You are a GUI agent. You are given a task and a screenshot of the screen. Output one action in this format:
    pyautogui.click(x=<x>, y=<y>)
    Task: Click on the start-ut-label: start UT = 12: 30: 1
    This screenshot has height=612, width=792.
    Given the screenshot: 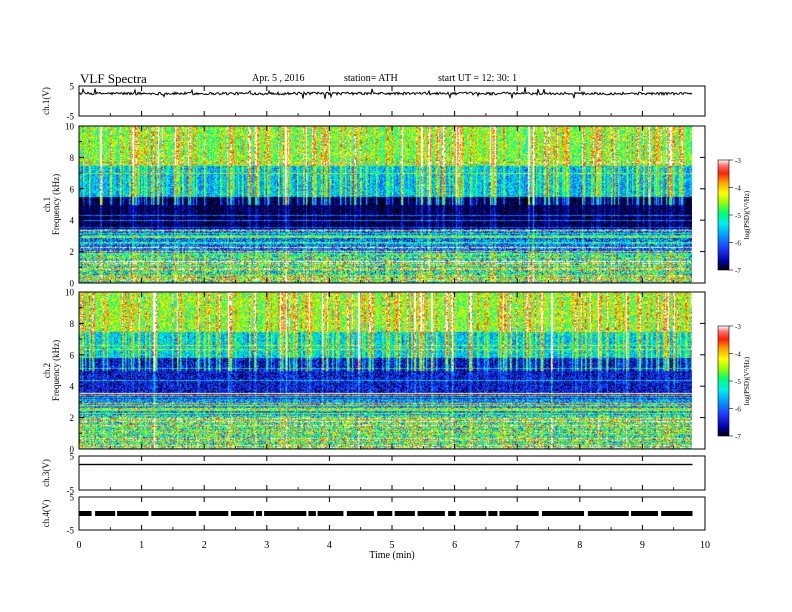 What is the action you would take?
    pyautogui.click(x=478, y=78)
    